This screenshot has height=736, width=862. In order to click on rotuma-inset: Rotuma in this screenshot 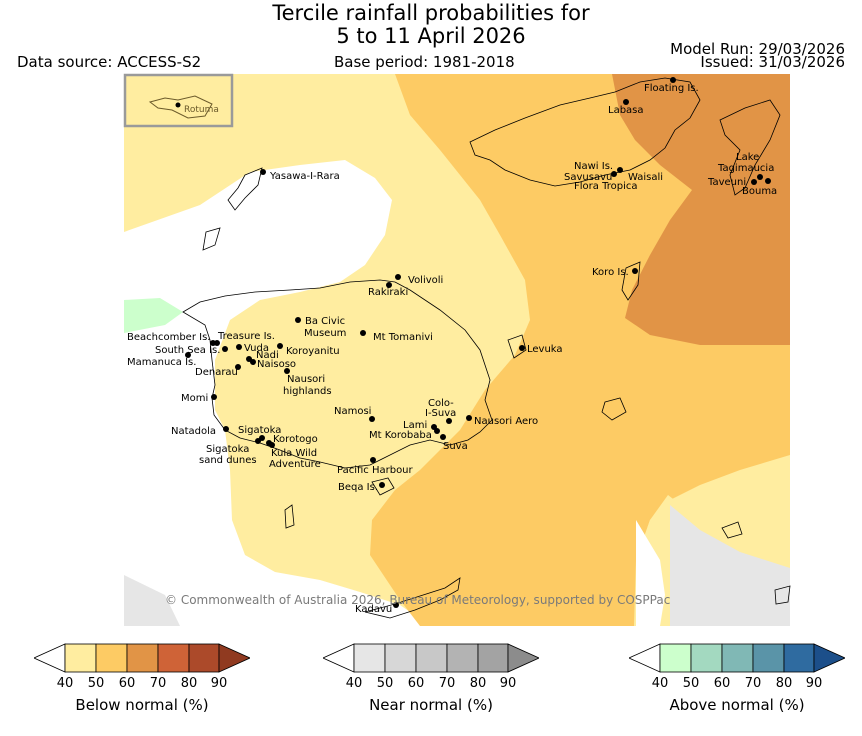, I will do `click(178, 100)`.